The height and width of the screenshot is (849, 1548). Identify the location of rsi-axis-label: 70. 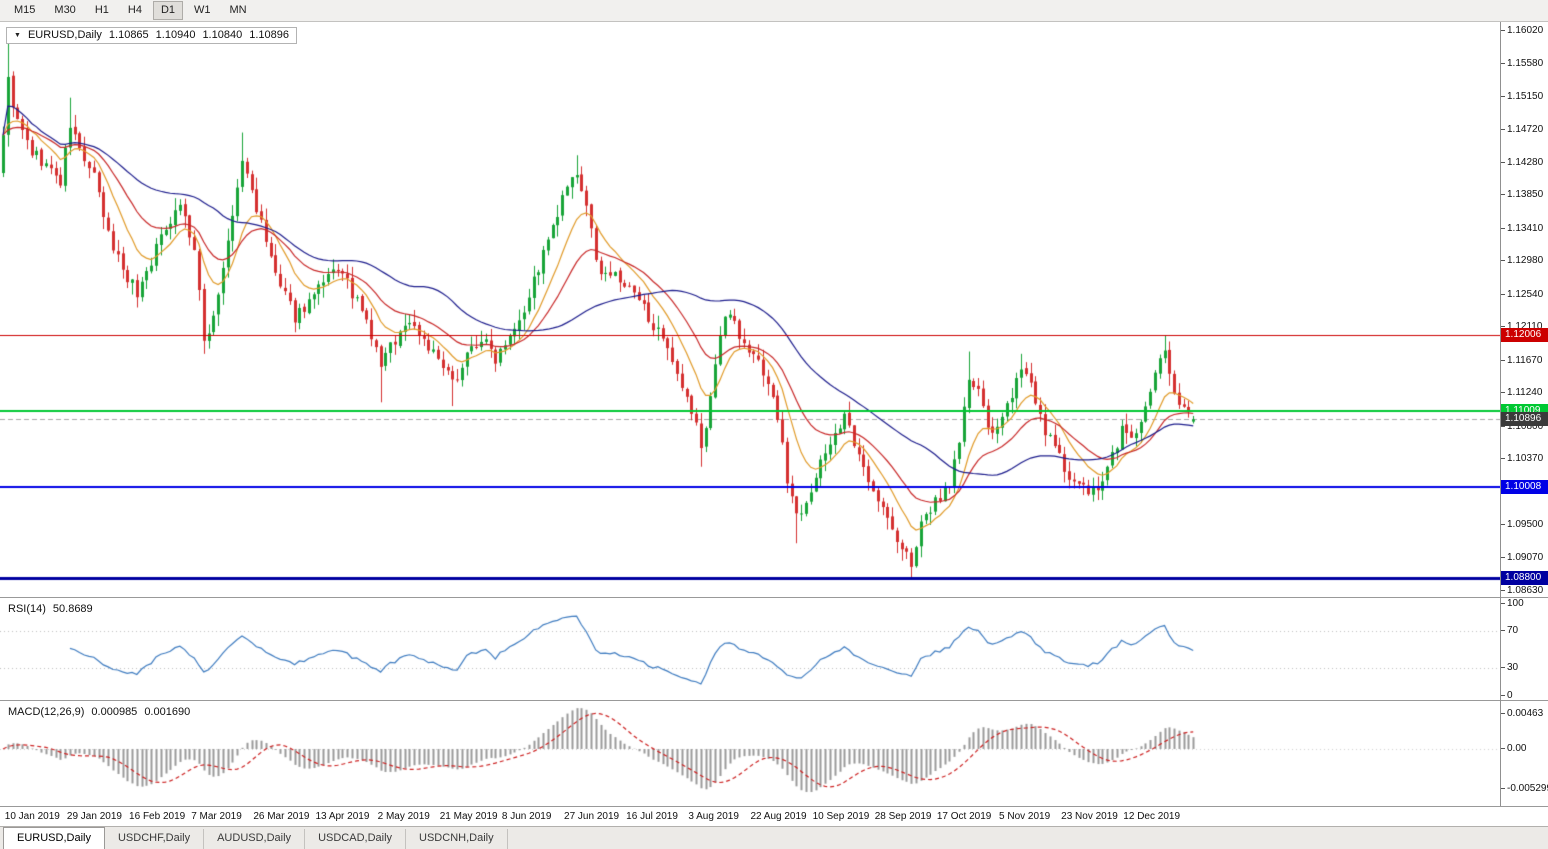
(1509, 631).